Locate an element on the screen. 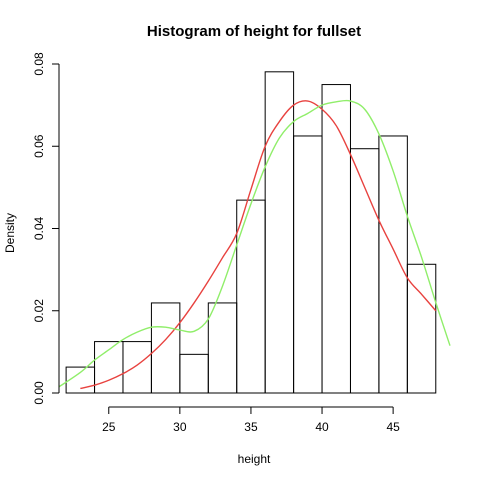 The width and height of the screenshot is (480, 480). chart-title: Histogram of height for fullset is located at coordinates (254, 31).